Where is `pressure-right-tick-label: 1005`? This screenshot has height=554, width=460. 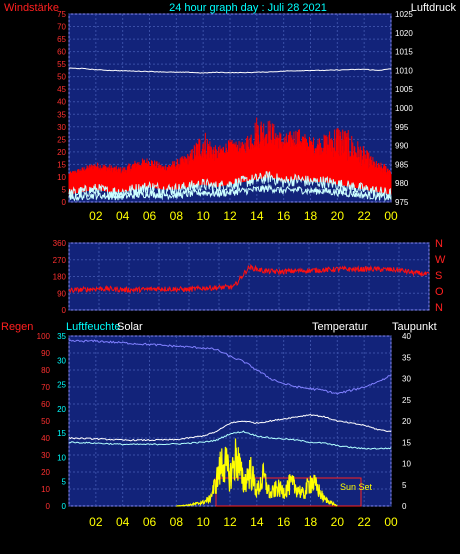 pressure-right-tick-label: 1005 is located at coordinates (404, 89).